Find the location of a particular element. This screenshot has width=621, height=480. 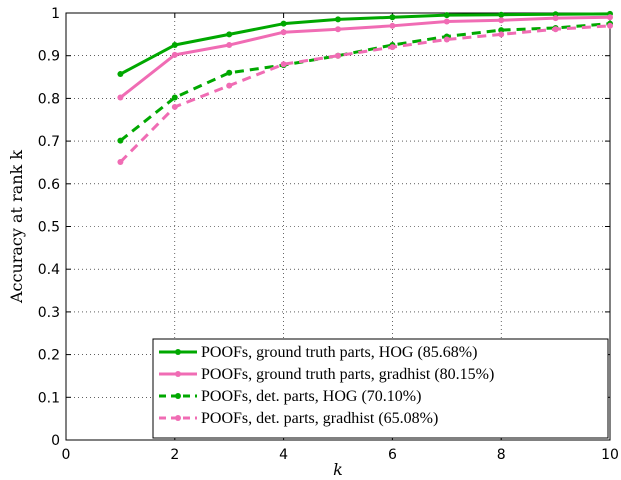

y-tick-label: 0 is located at coordinates (55, 441).